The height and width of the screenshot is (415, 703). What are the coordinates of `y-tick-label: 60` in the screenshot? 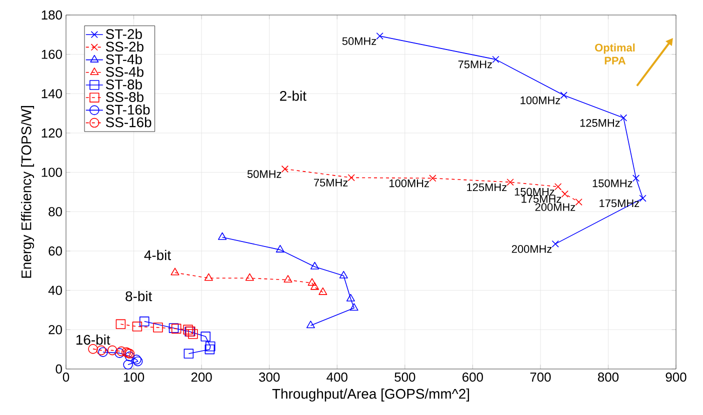 It's located at (55, 251).